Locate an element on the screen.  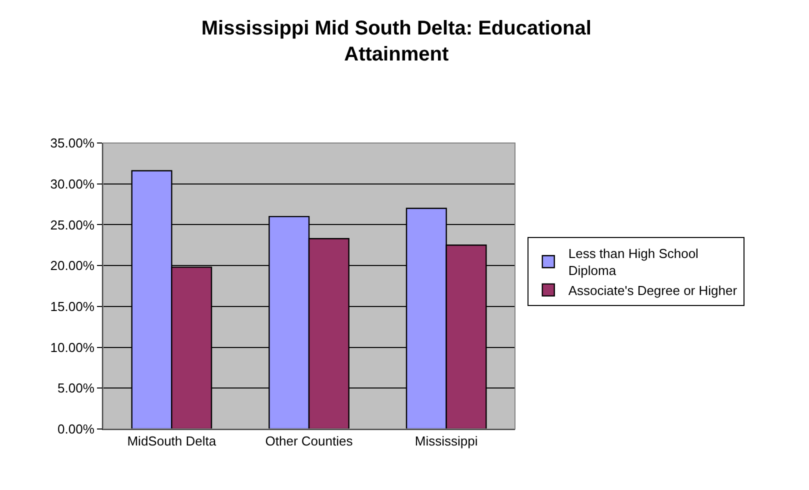
y-tick-label: 0.00% is located at coordinates (76, 429).